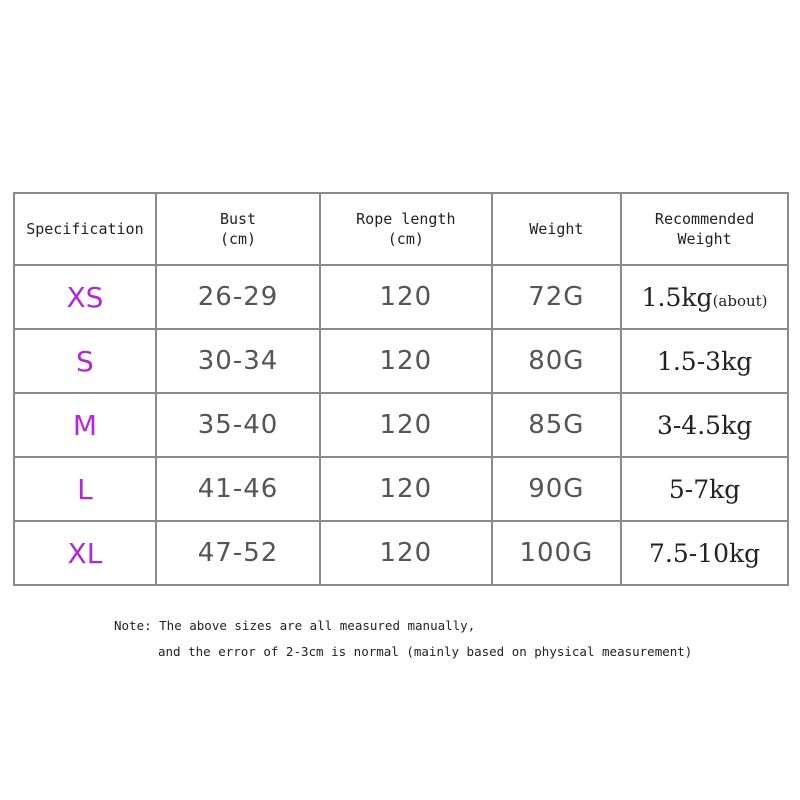 The image size is (800, 800). I want to click on size-cell: L, so click(85, 489).